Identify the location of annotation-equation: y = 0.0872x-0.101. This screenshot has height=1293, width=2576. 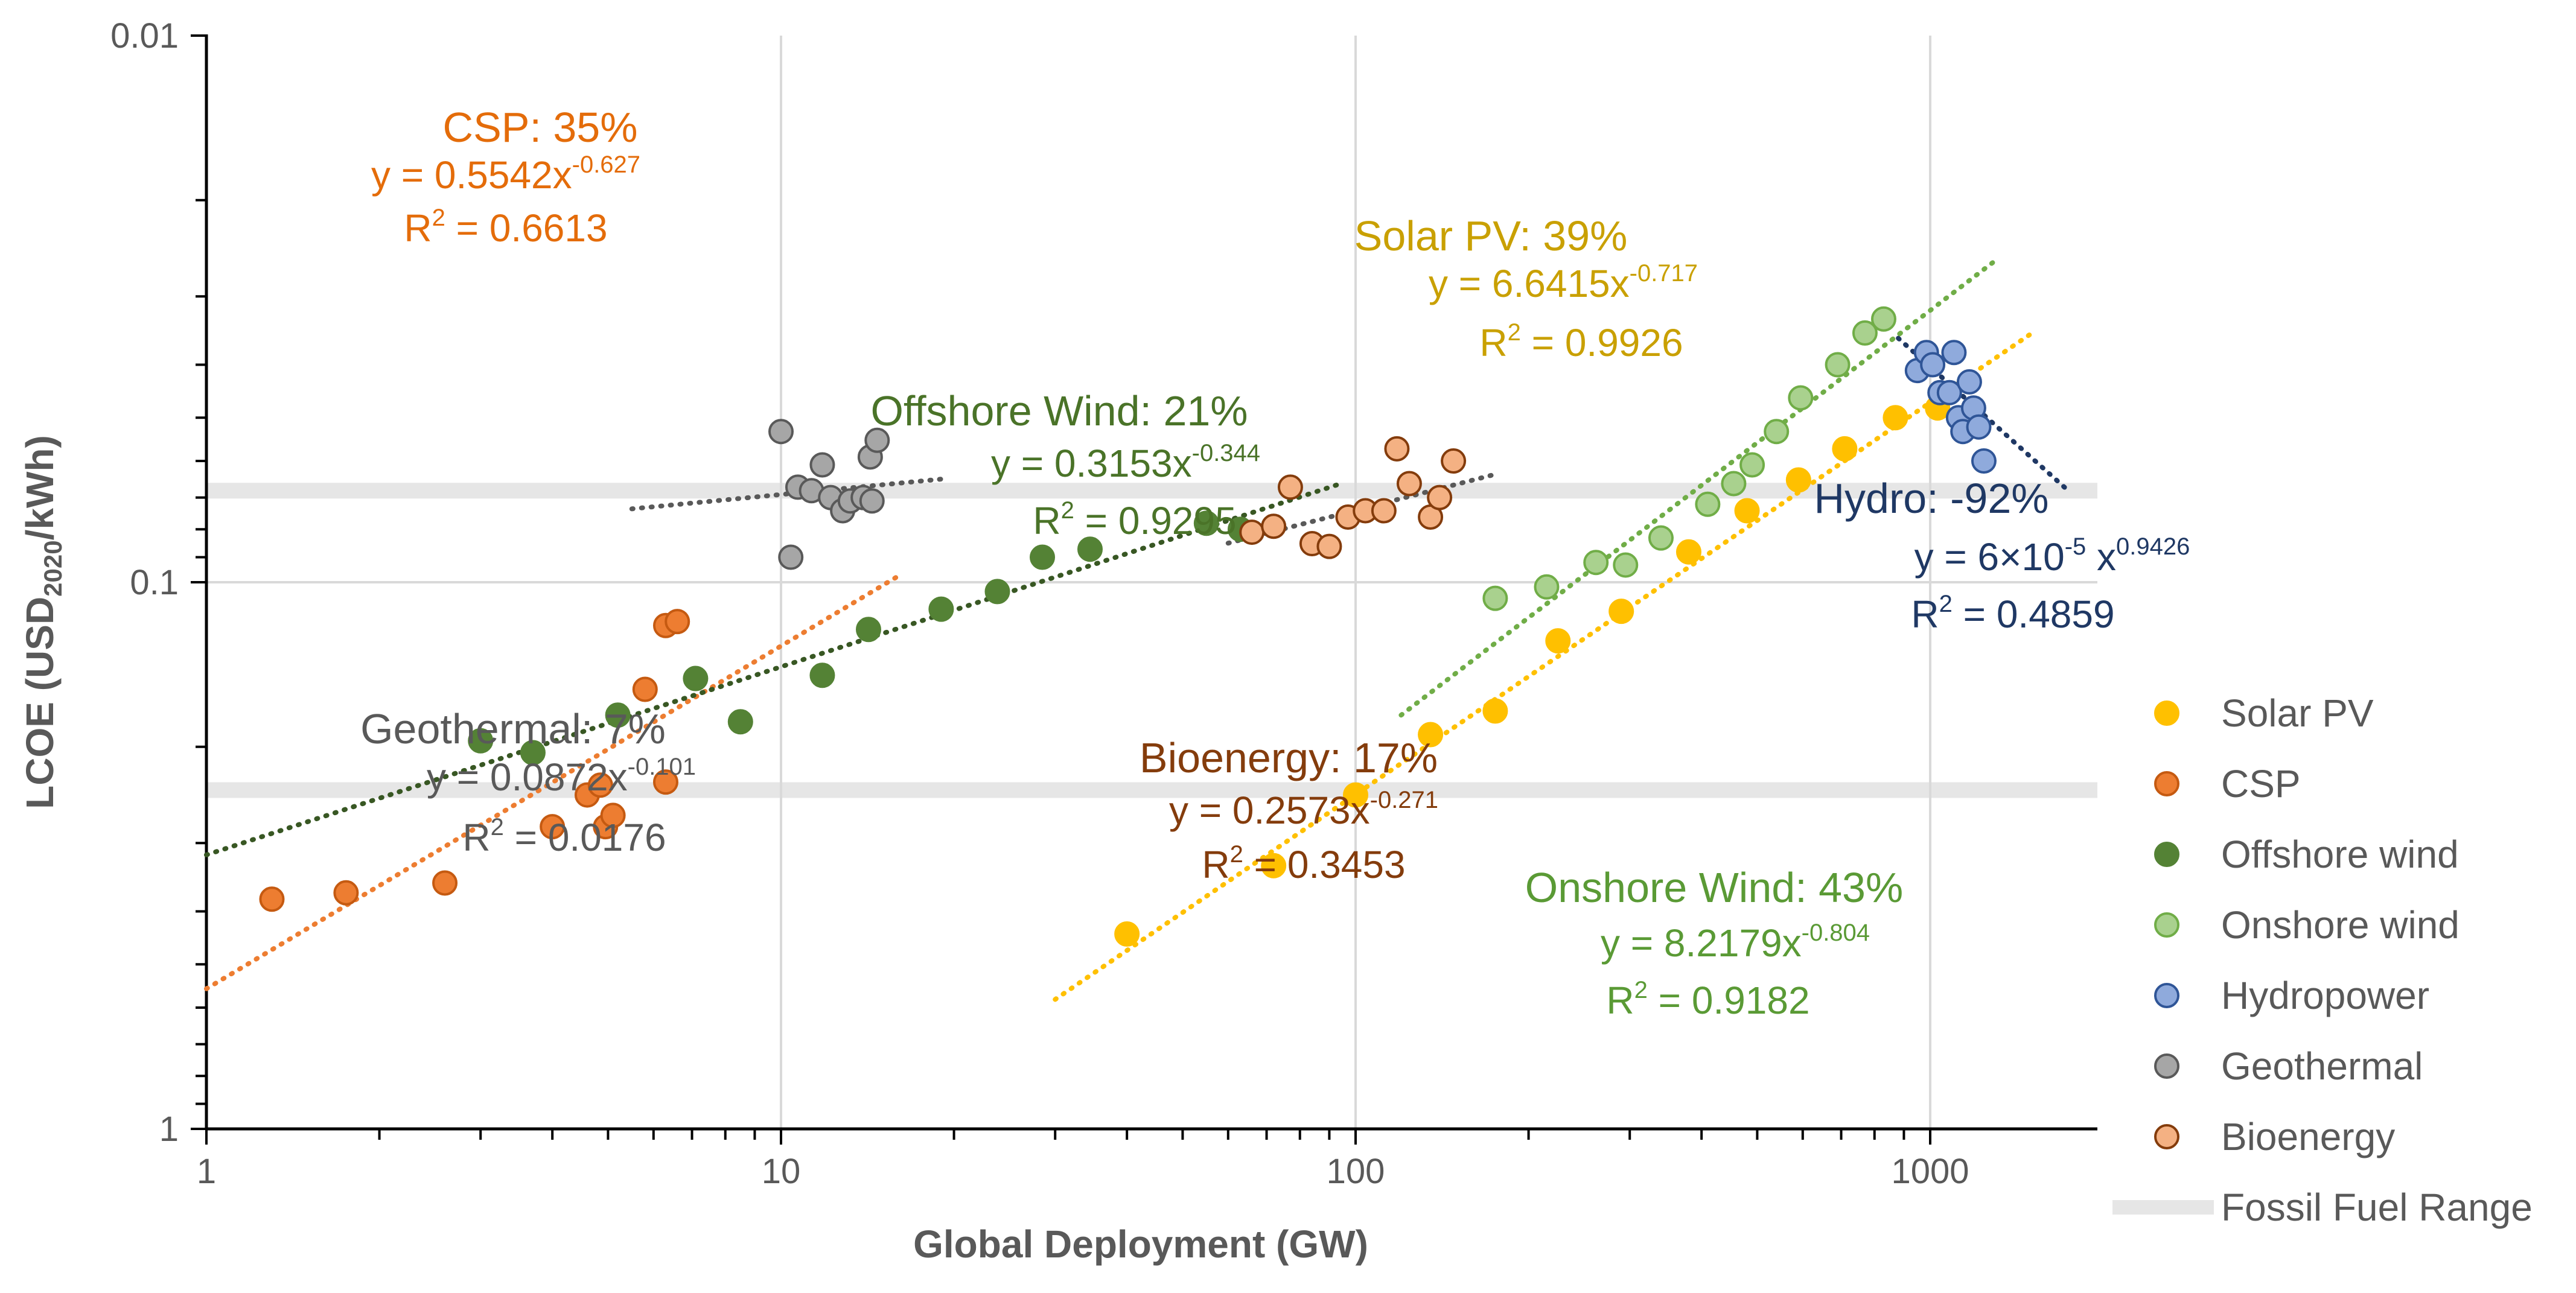
(561, 776).